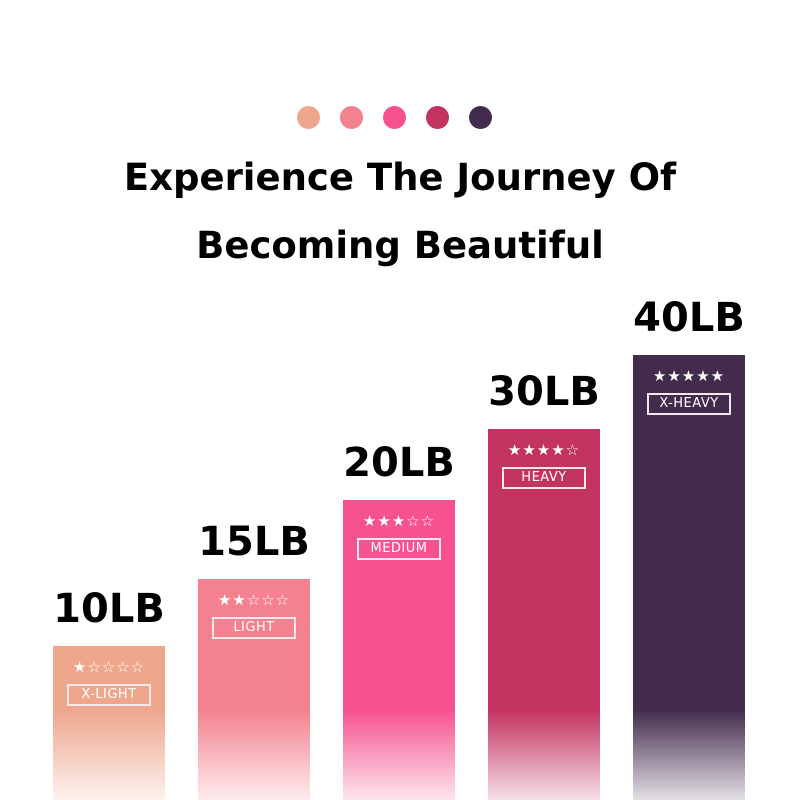  What do you see at coordinates (544, 614) in the screenshot?
I see `bar-heavy: ★★★★☆ HEAVY` at bounding box center [544, 614].